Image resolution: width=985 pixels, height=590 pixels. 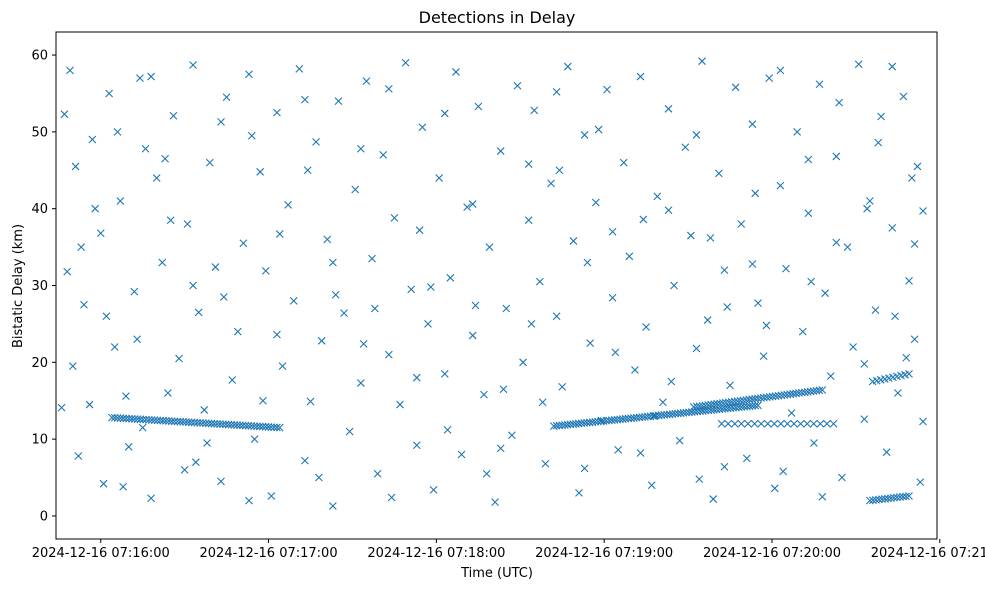 What do you see at coordinates (496, 573) in the screenshot?
I see `x-axis-title: Time (UTC)` at bounding box center [496, 573].